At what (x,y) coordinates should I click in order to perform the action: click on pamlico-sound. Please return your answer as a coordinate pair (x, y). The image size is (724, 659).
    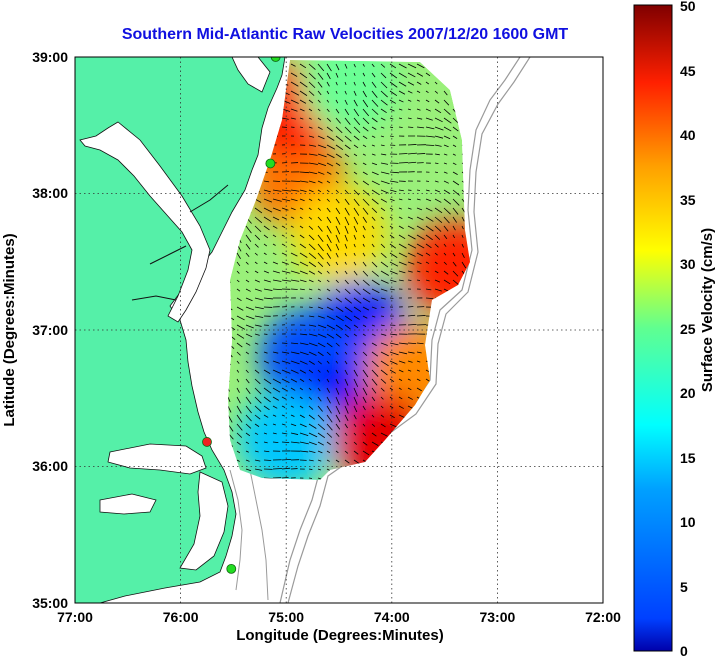
    Looking at the image, I should click on (204, 521).